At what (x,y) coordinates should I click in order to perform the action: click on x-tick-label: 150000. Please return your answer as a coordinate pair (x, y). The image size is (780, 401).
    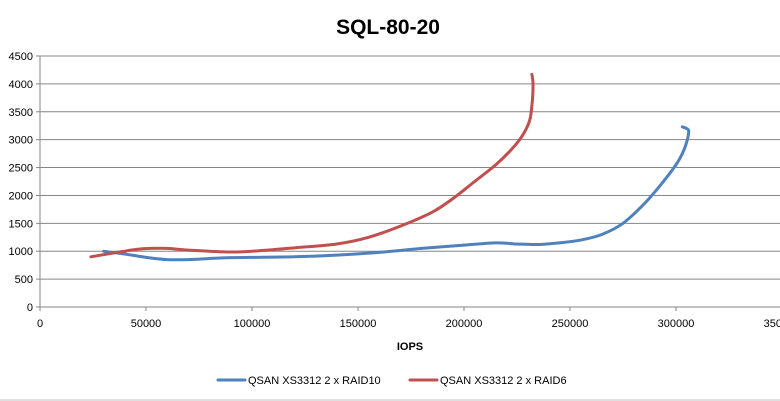
    Looking at the image, I should click on (358, 324).